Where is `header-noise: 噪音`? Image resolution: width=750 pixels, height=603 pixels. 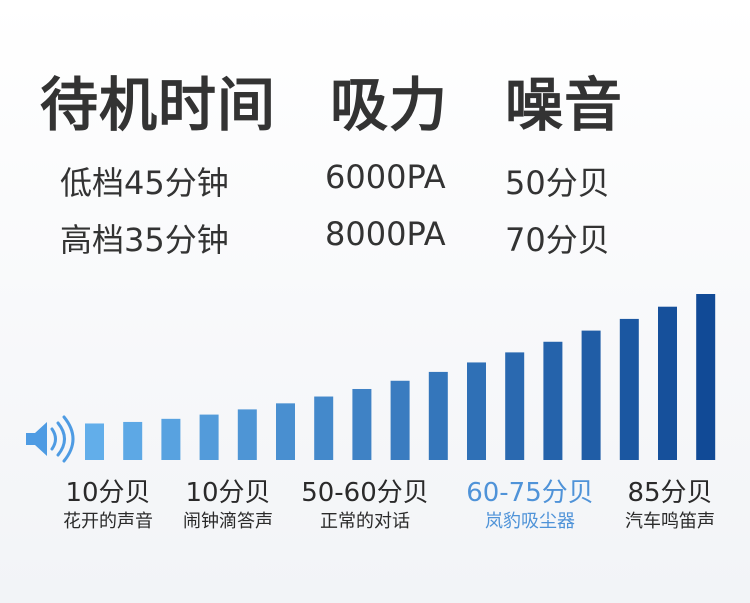
header-noise: 噪音 is located at coordinates (564, 105).